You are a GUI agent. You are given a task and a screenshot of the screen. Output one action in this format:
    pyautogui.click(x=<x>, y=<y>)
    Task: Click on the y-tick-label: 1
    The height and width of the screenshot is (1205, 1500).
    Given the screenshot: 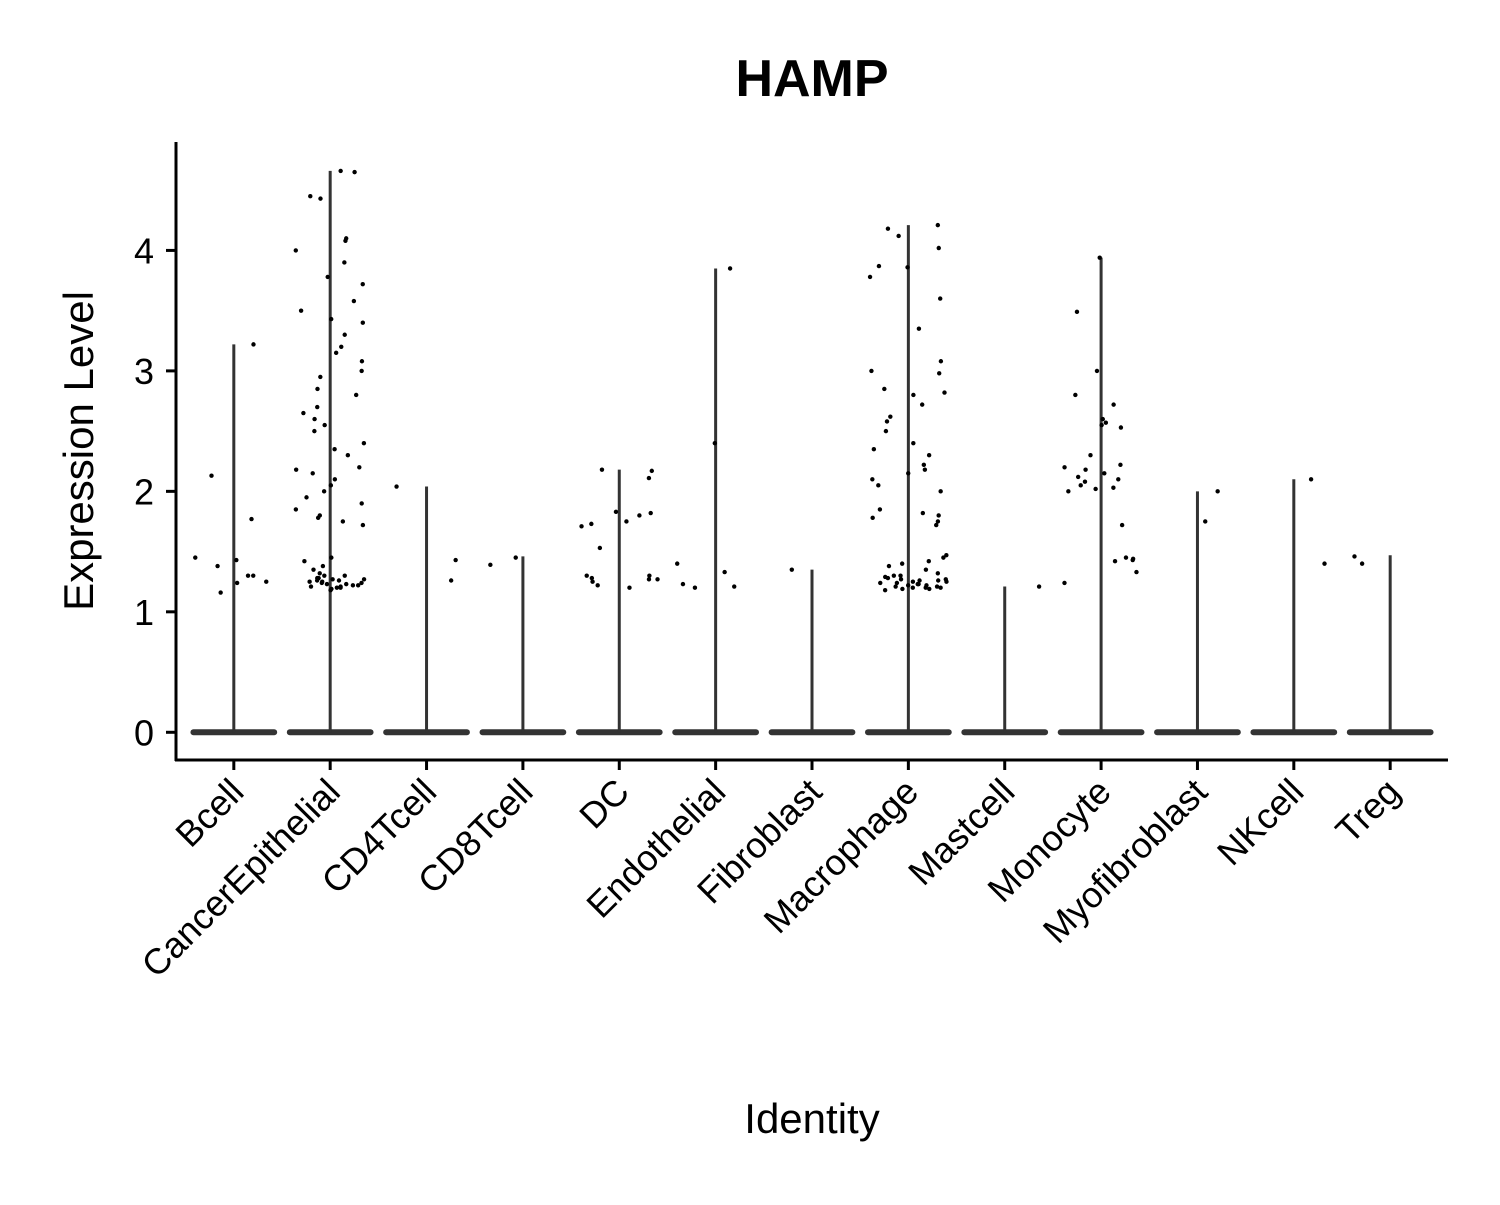 What is the action you would take?
    pyautogui.click(x=144, y=612)
    